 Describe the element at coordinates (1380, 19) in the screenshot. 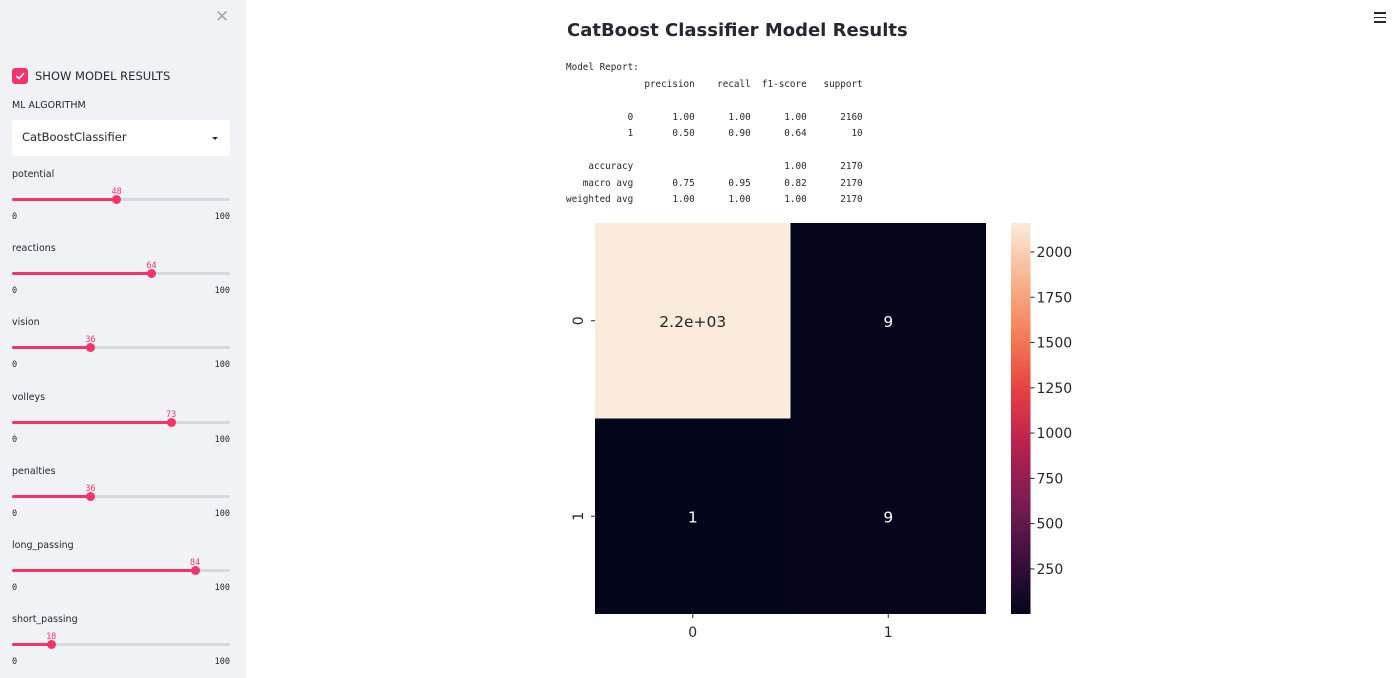

I see `hamburger-menu-icon` at that location.